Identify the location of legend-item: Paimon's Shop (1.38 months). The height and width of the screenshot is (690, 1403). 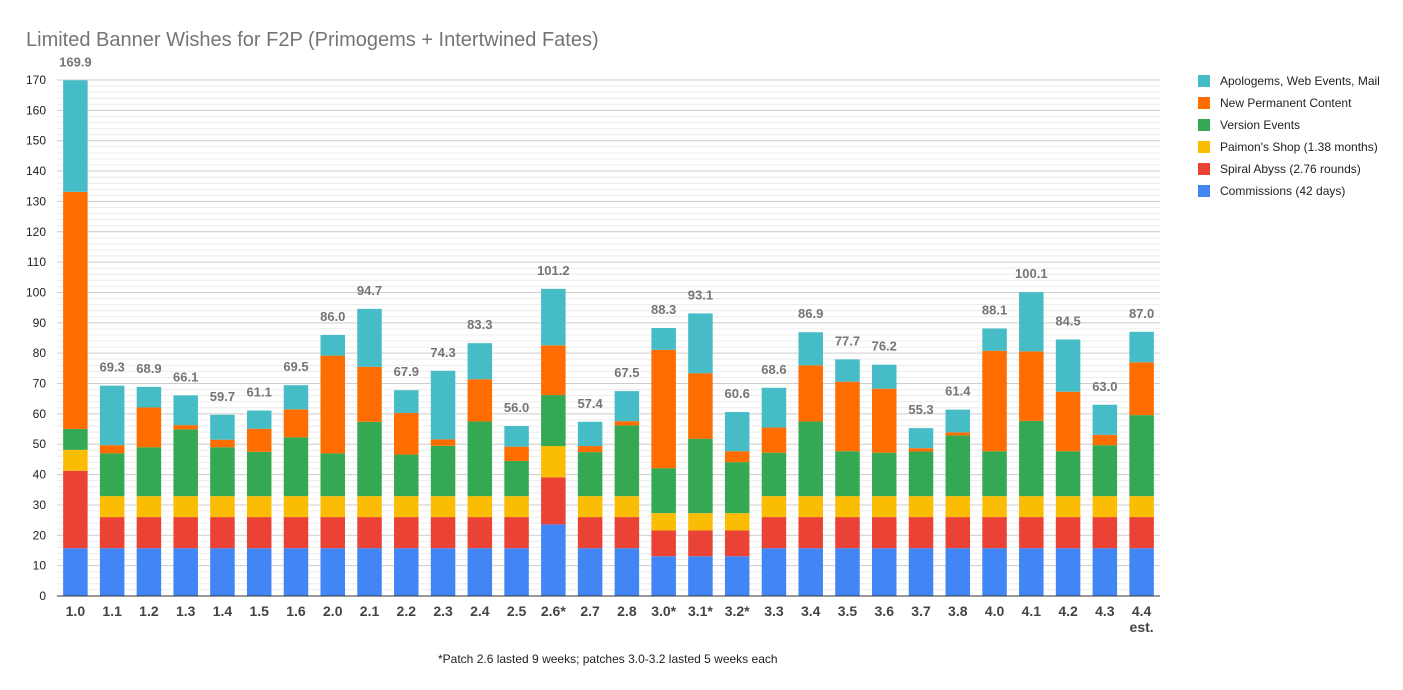
(1289, 147).